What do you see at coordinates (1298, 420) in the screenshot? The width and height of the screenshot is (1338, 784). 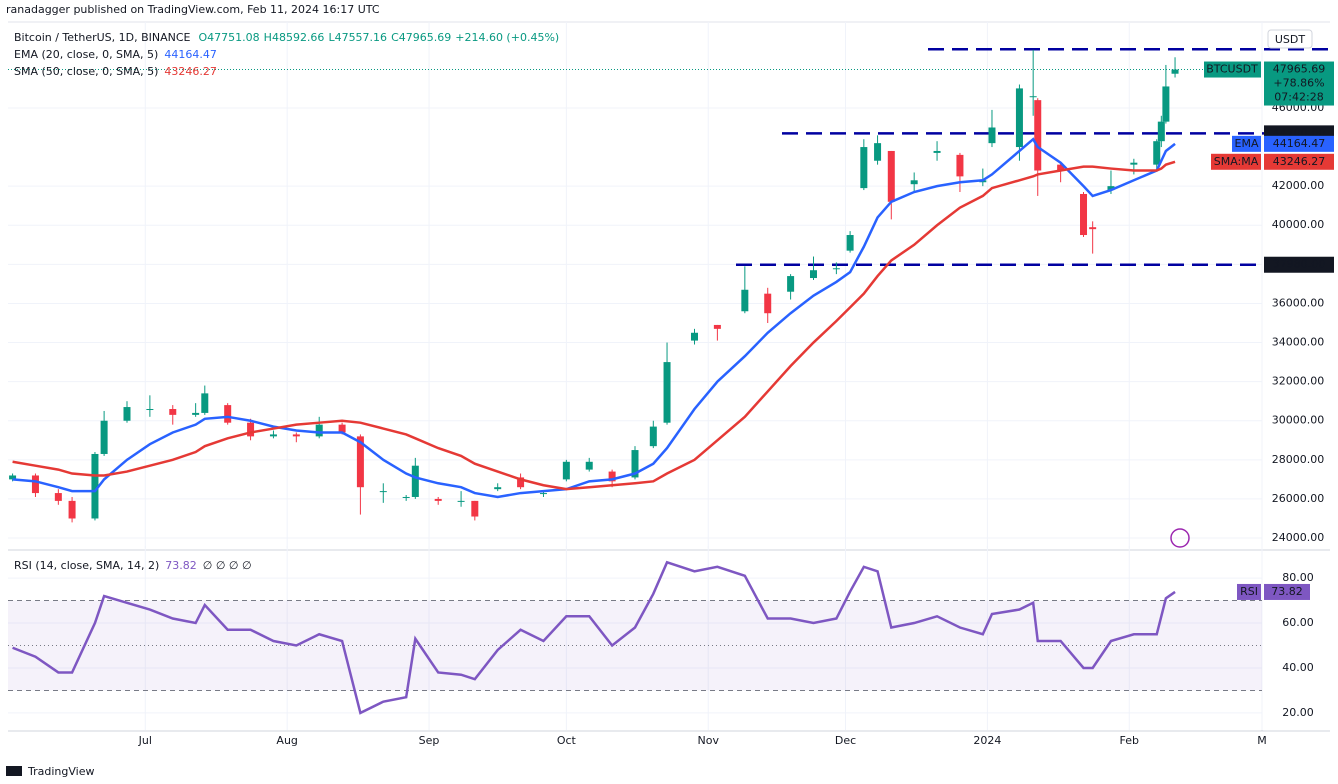 I see `y-tick-label: 30000.00` at bounding box center [1298, 420].